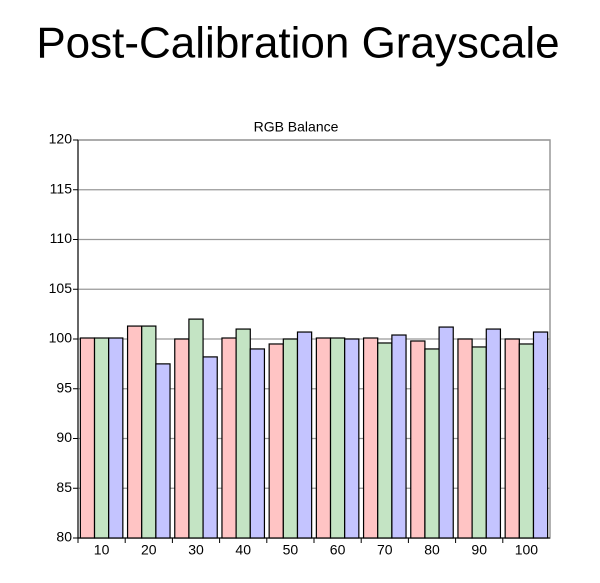 The image size is (600, 583). I want to click on x-tick-label: 100, so click(527, 550).